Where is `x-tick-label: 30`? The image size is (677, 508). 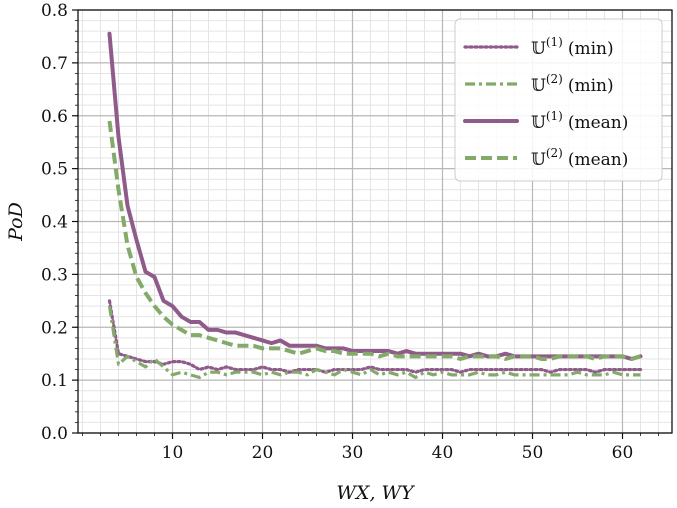 x-tick-label: 30 is located at coordinates (353, 453).